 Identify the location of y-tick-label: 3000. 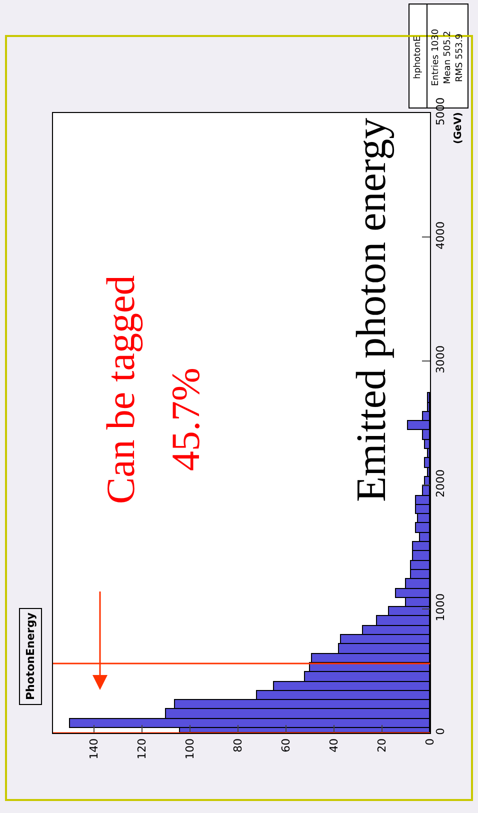
(441, 359).